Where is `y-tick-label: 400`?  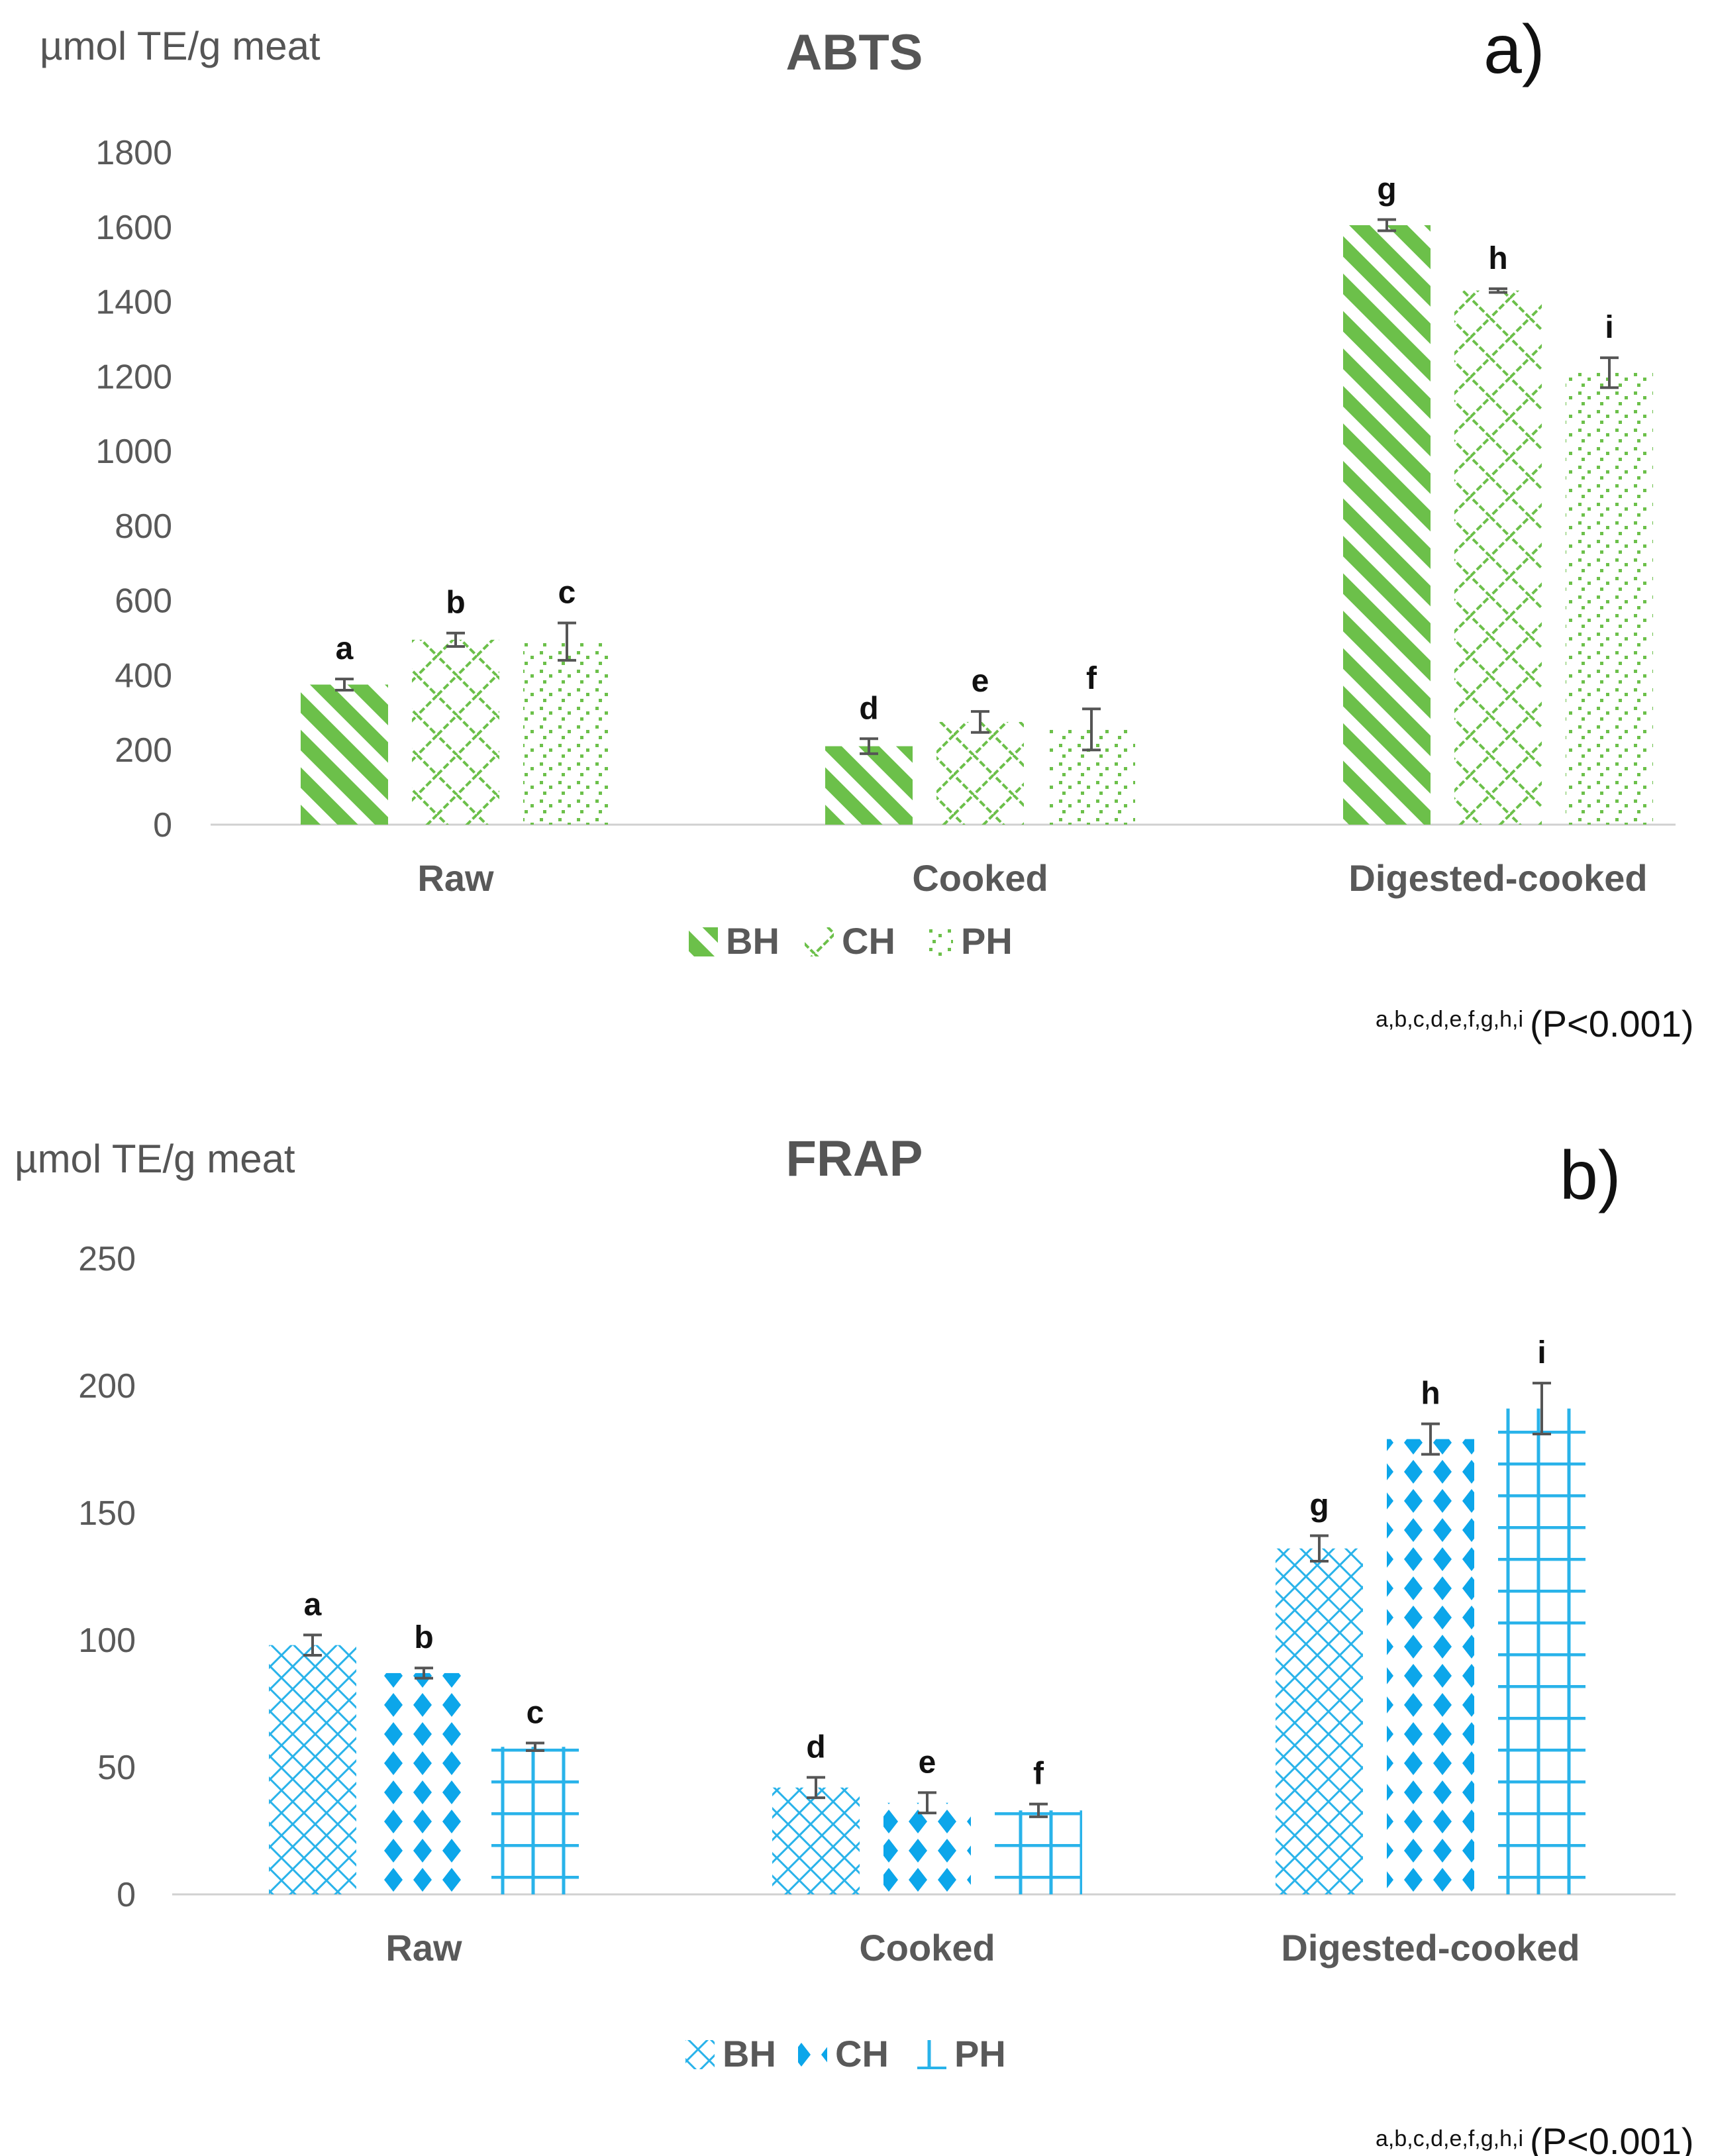
y-tick-label: 400 is located at coordinates (144, 675).